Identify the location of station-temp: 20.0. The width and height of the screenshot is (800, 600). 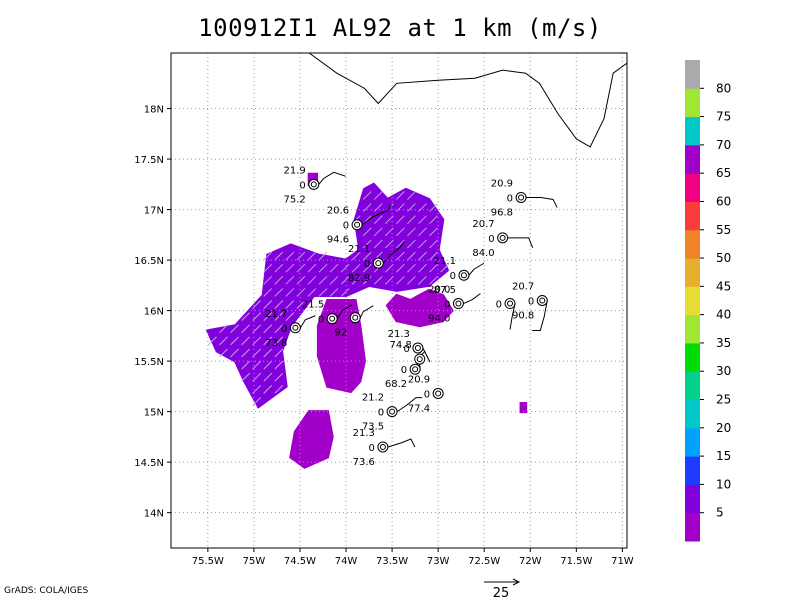
(439, 290).